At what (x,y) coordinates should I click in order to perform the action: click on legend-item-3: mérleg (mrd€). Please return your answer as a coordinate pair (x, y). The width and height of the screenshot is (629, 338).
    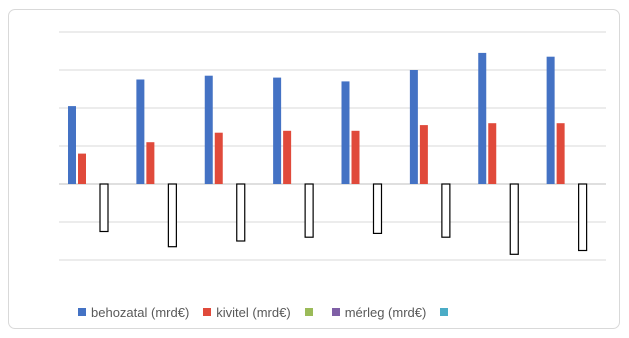
    Looking at the image, I should click on (379, 312).